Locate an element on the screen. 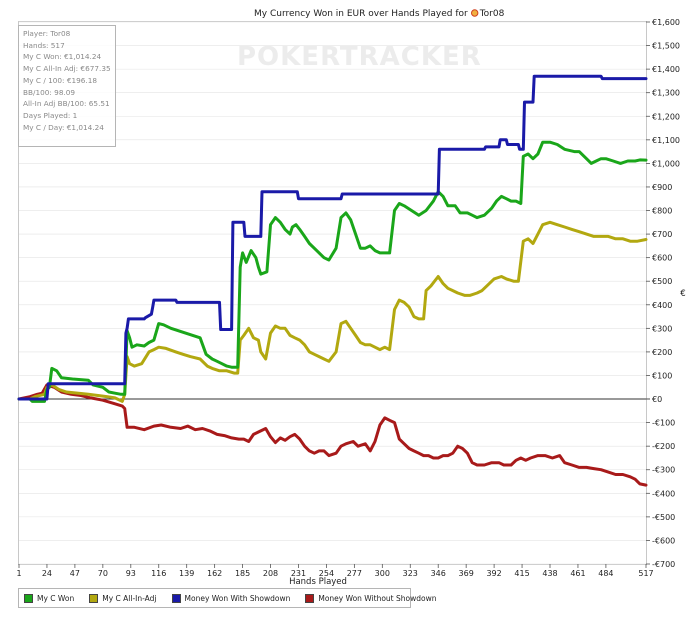 Image resolution: width=700 pixels, height=620 pixels. x-tick-label: 300 is located at coordinates (382, 573).